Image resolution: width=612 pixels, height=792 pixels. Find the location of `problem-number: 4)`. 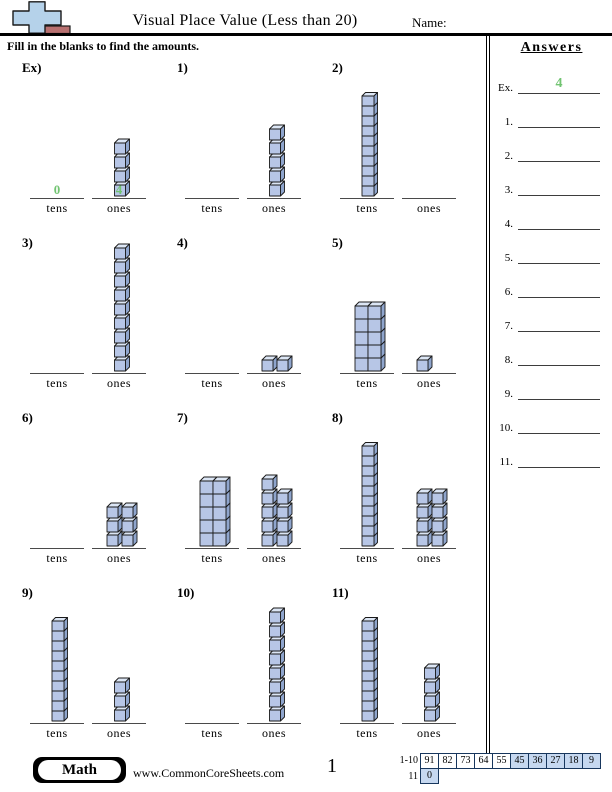

problem-number: 4) is located at coordinates (182, 242).